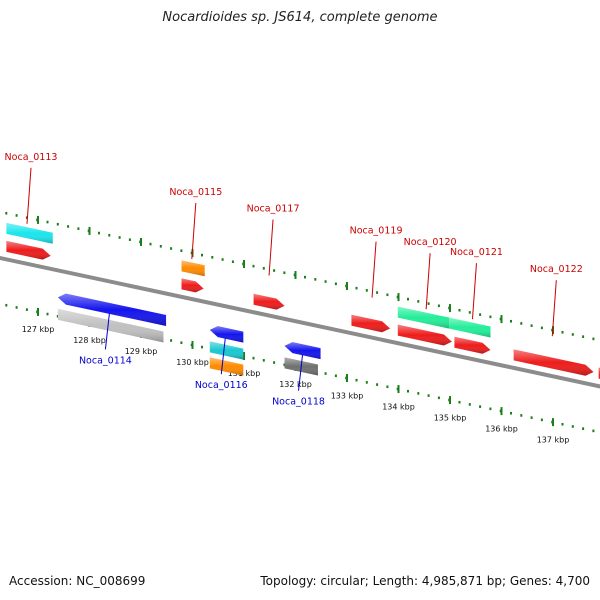 The height and width of the screenshot is (600, 600). Describe the element at coordinates (298, 402) in the screenshot. I see `gene-label: Noca_0118` at that location.